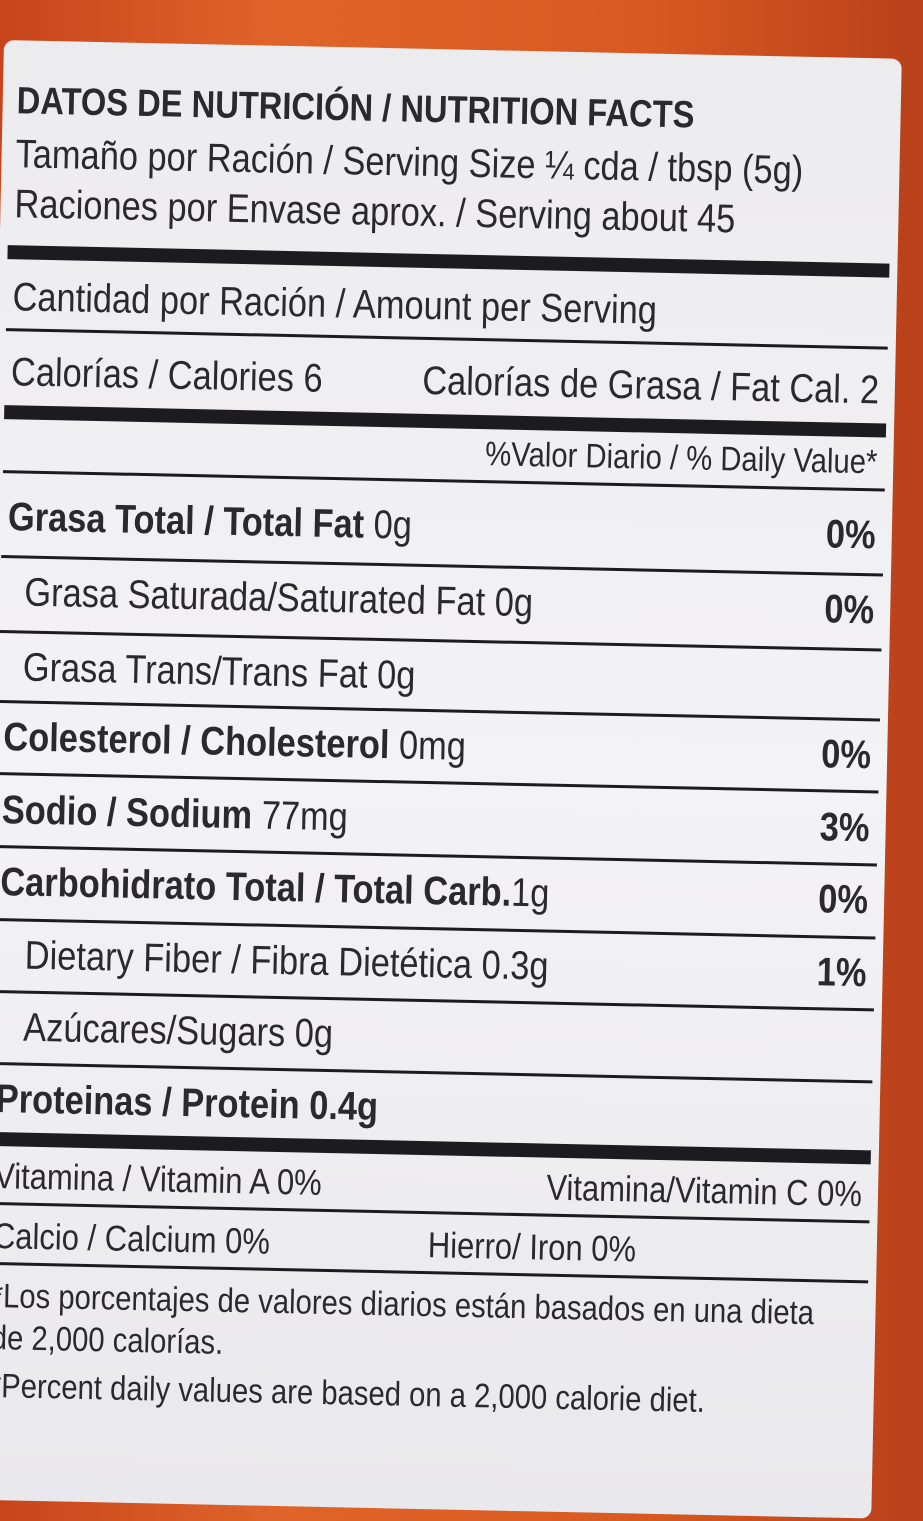 This screenshot has width=923, height=1521. Describe the element at coordinates (189, 1103) in the screenshot. I see `nutrient-row-protein: Proteinas / Protein 0.4g` at that location.